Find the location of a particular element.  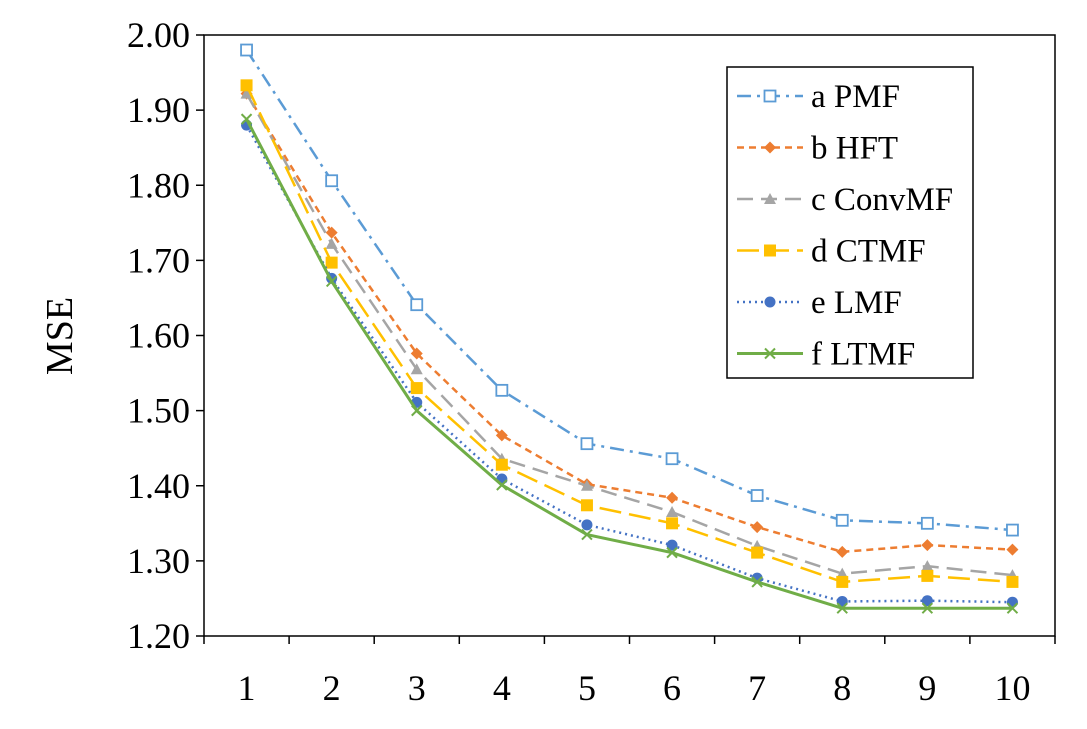

y-axis-label: MSE is located at coordinates (60, 336).